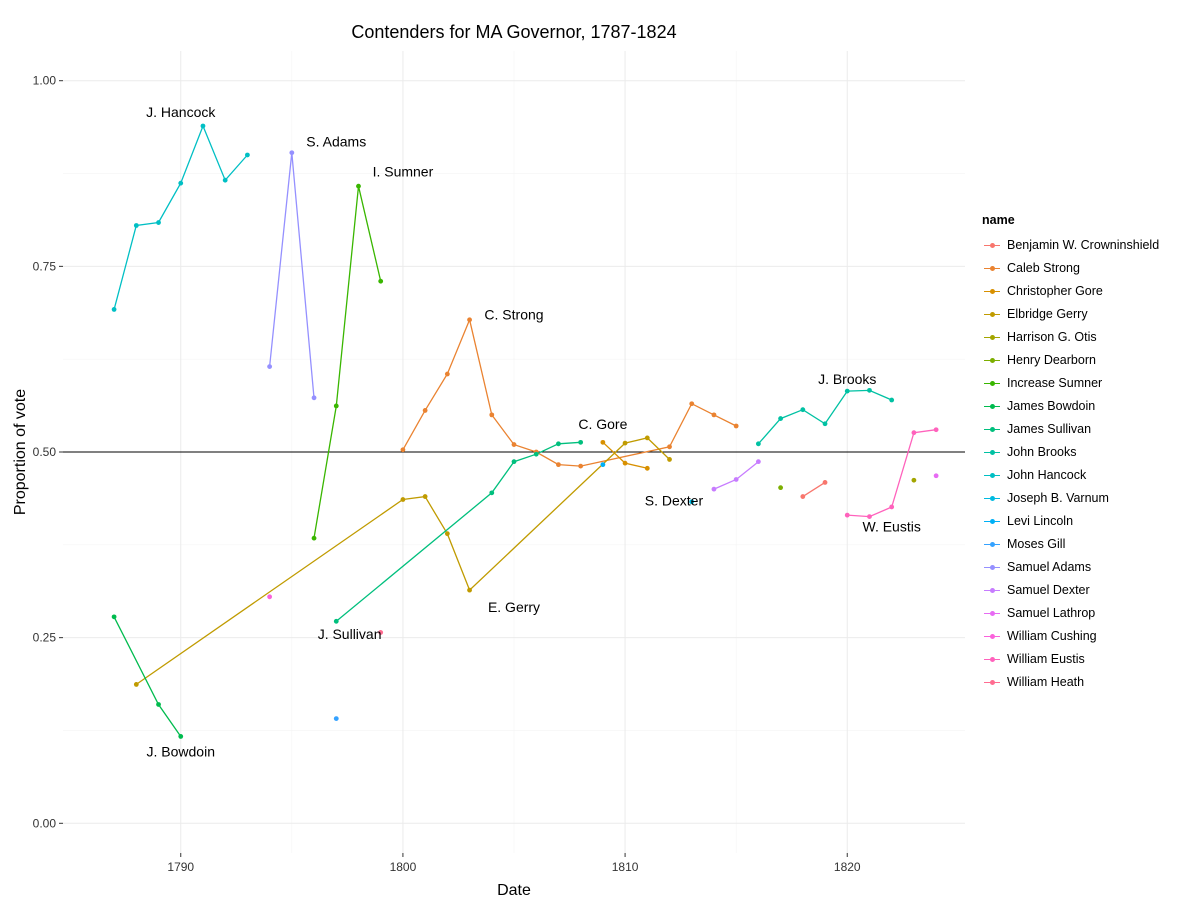  I want to click on legend-item: Samuel Dexter, so click(1070, 590).